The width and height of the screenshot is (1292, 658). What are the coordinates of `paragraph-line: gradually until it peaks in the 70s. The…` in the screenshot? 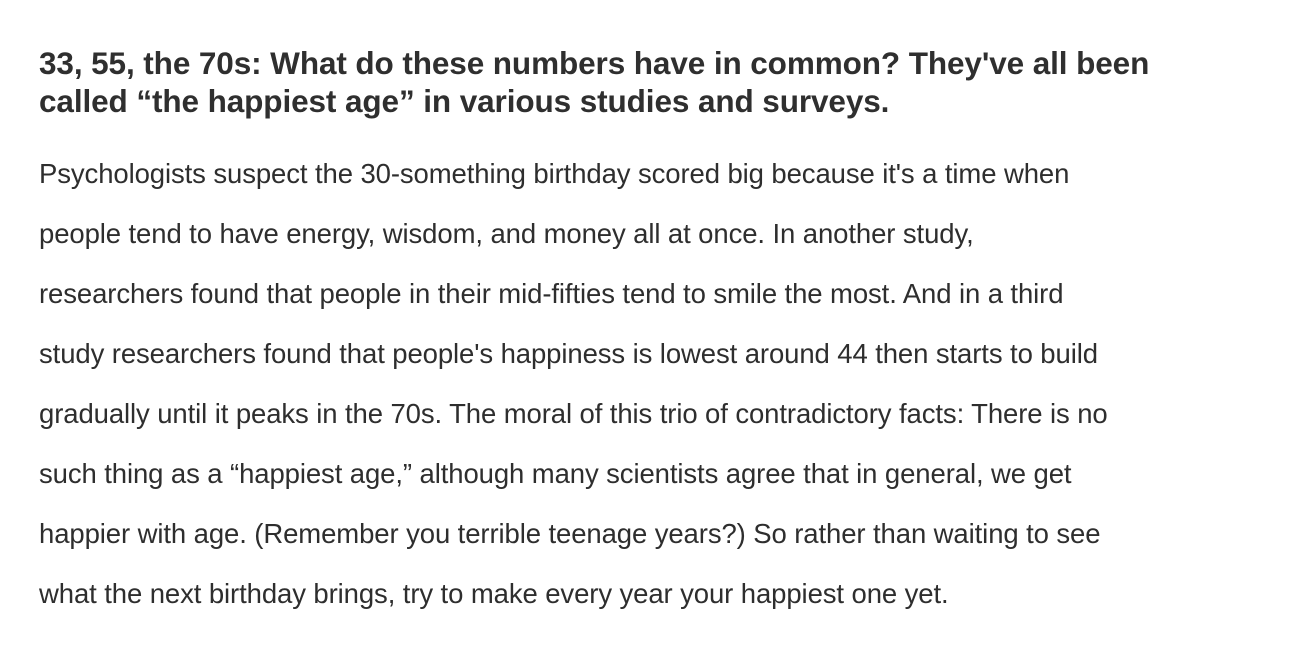 It's located at (573, 413).